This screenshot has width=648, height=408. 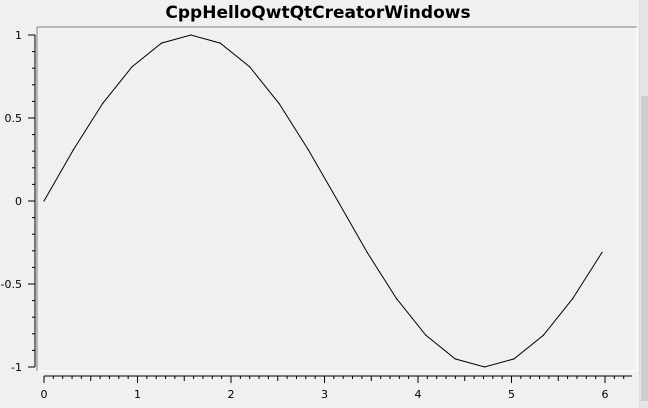 I want to click on y-axis: 1 0.5 0 -0.5 -1, so click(x=18, y=201).